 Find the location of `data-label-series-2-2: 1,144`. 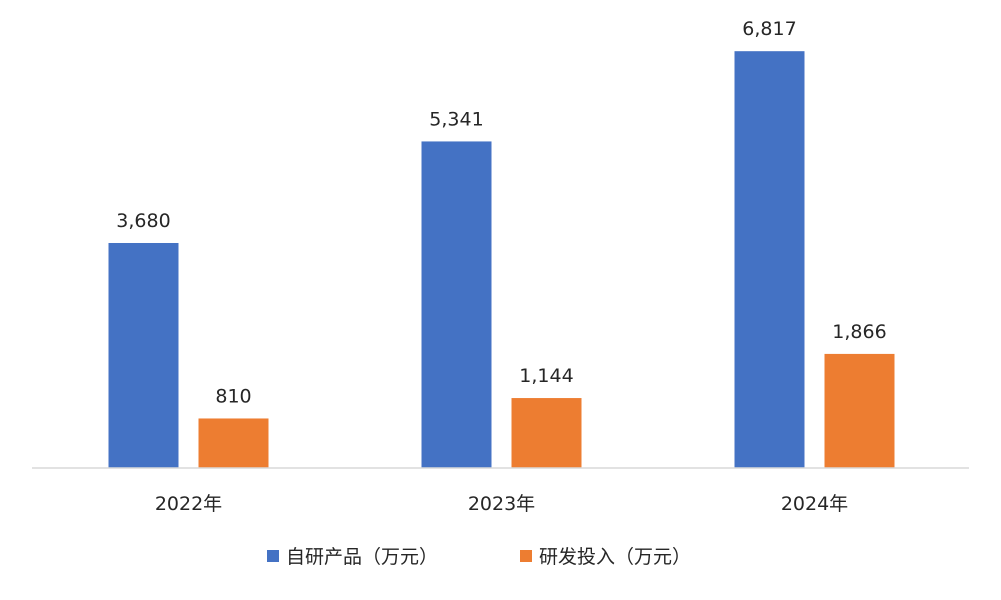

data-label-series-2-2: 1,144 is located at coordinates (546, 376).